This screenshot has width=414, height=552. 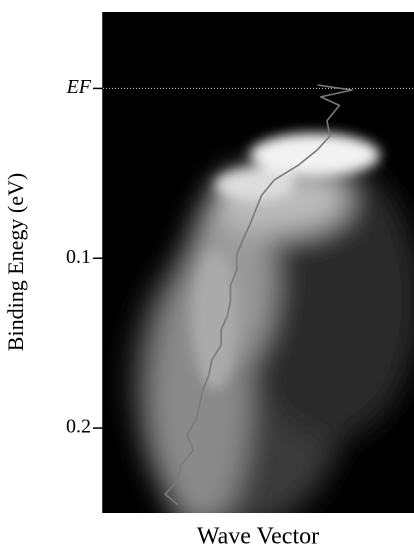 I want to click on y-tick-label: 0.2, so click(x=78, y=427).